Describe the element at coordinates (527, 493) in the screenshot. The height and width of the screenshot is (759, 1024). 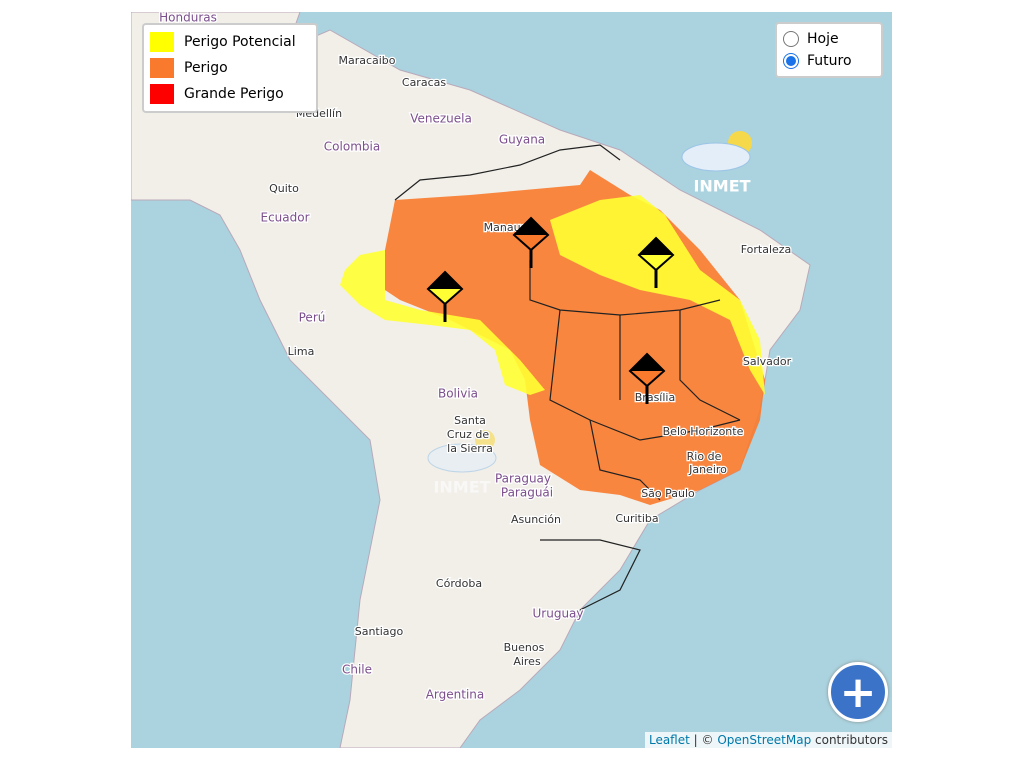
I see `place-label: Paraguái` at that location.